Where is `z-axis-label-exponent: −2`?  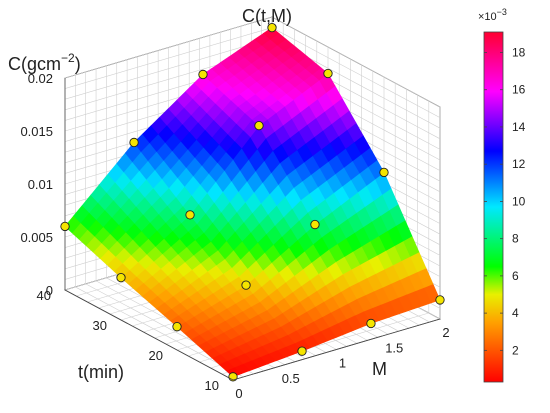
z-axis-label-exponent: −2 is located at coordinates (68, 58).